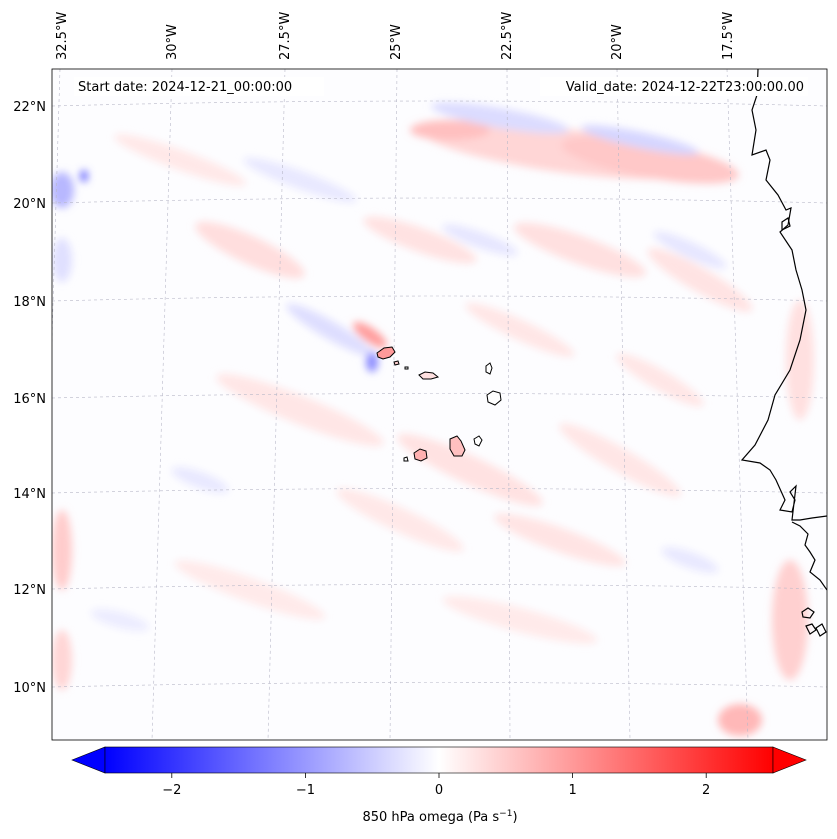 The width and height of the screenshot is (837, 839). What do you see at coordinates (685, 87) in the screenshot?
I see `valid-date-text: Valid_date: 2024-12-22T23:00:00.00` at bounding box center [685, 87].